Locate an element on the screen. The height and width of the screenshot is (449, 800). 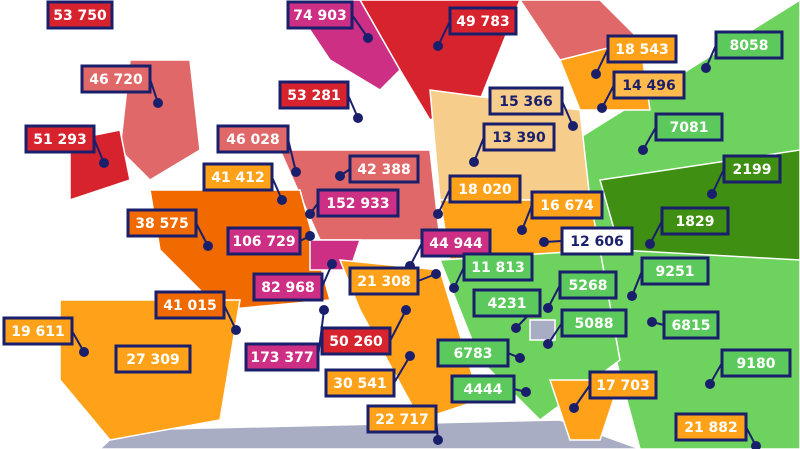
value-label: 17 703 is located at coordinates (623, 386).